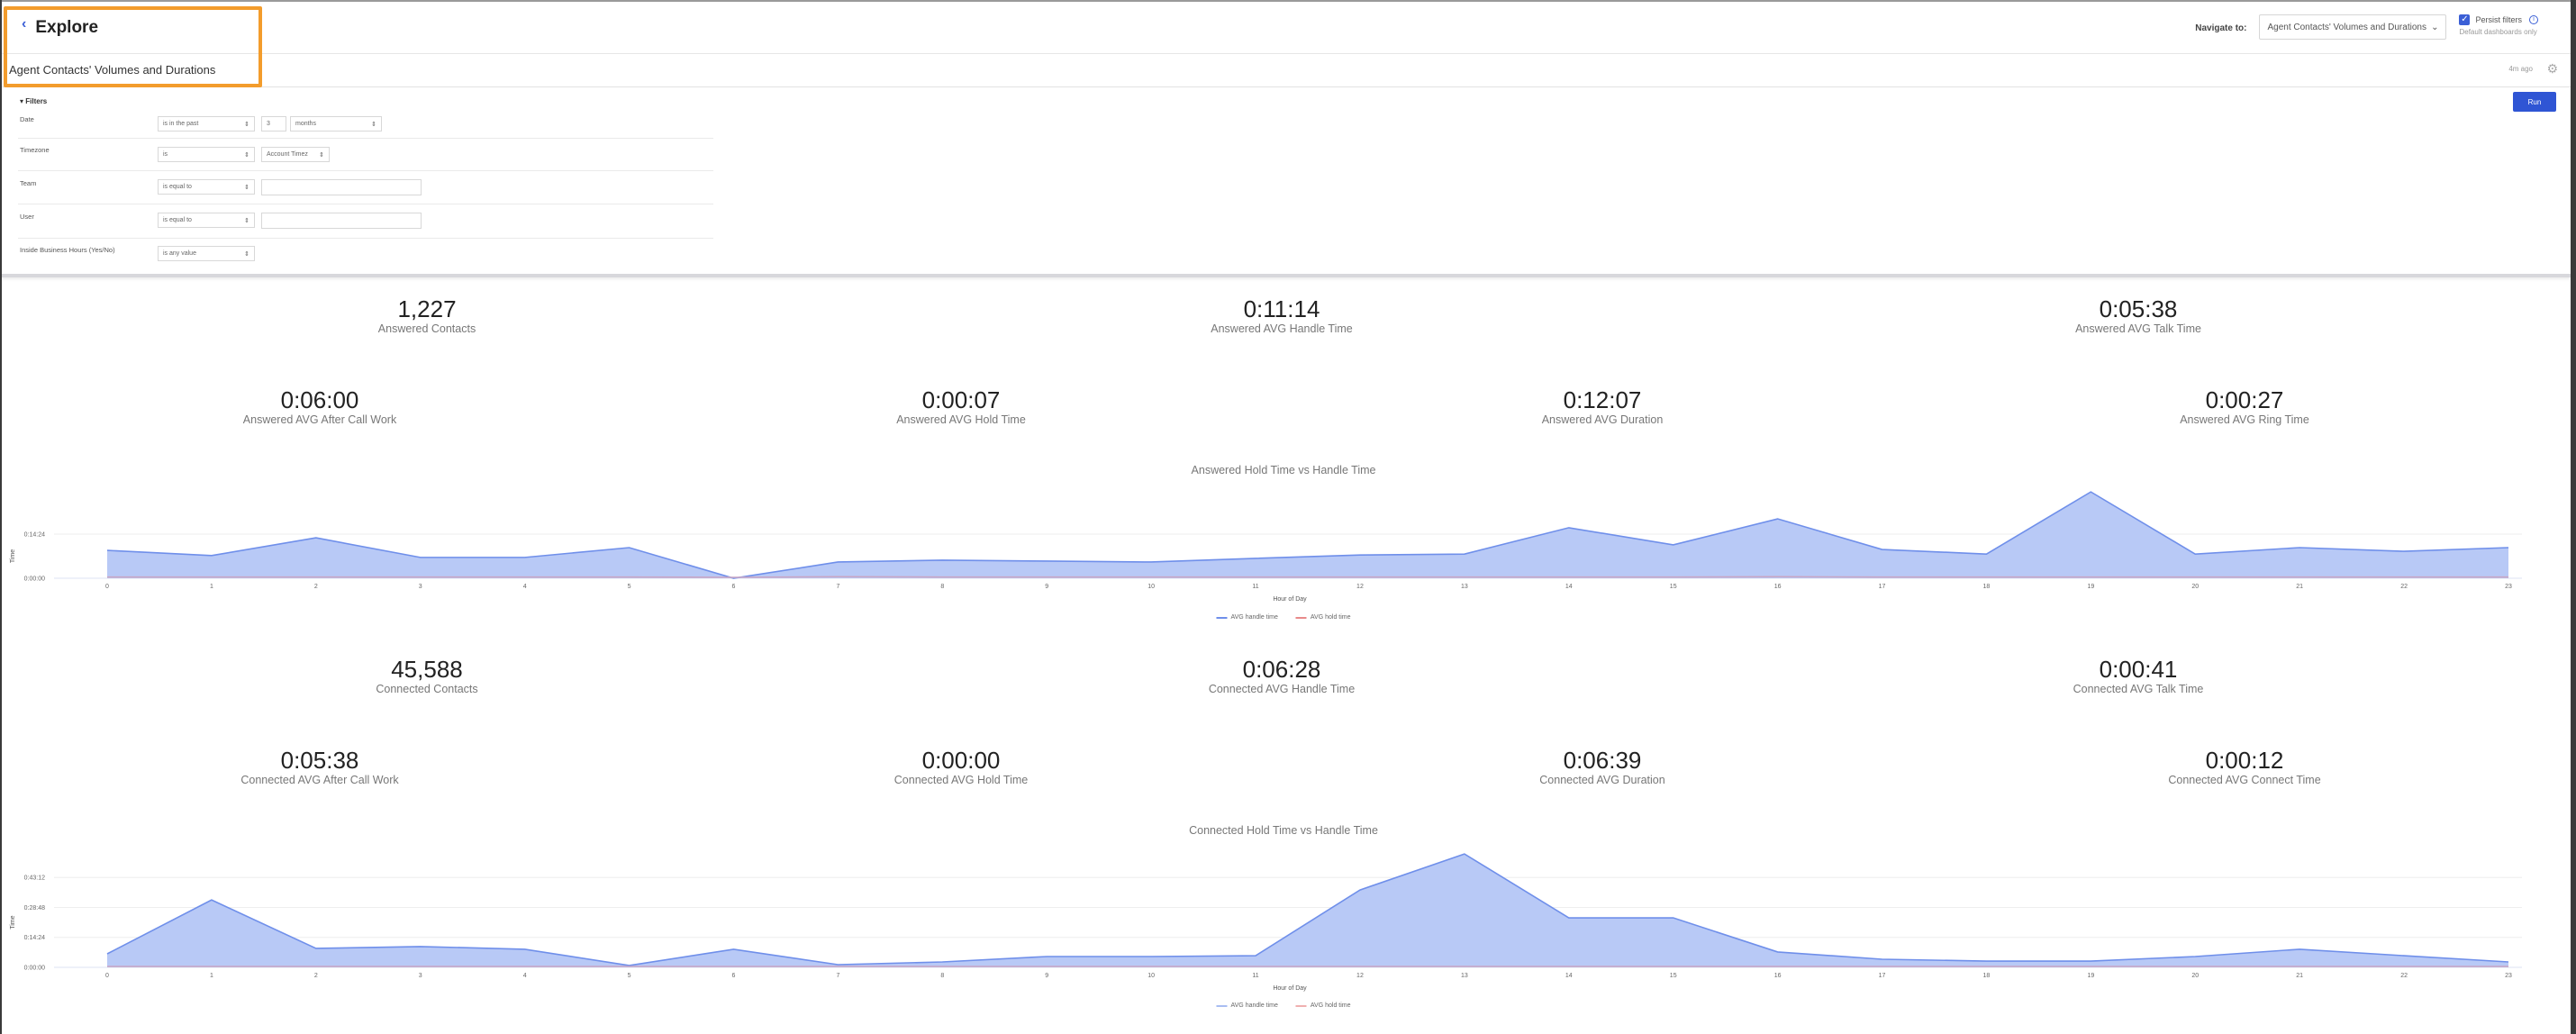  I want to click on run-button: Run, so click(2534, 102).